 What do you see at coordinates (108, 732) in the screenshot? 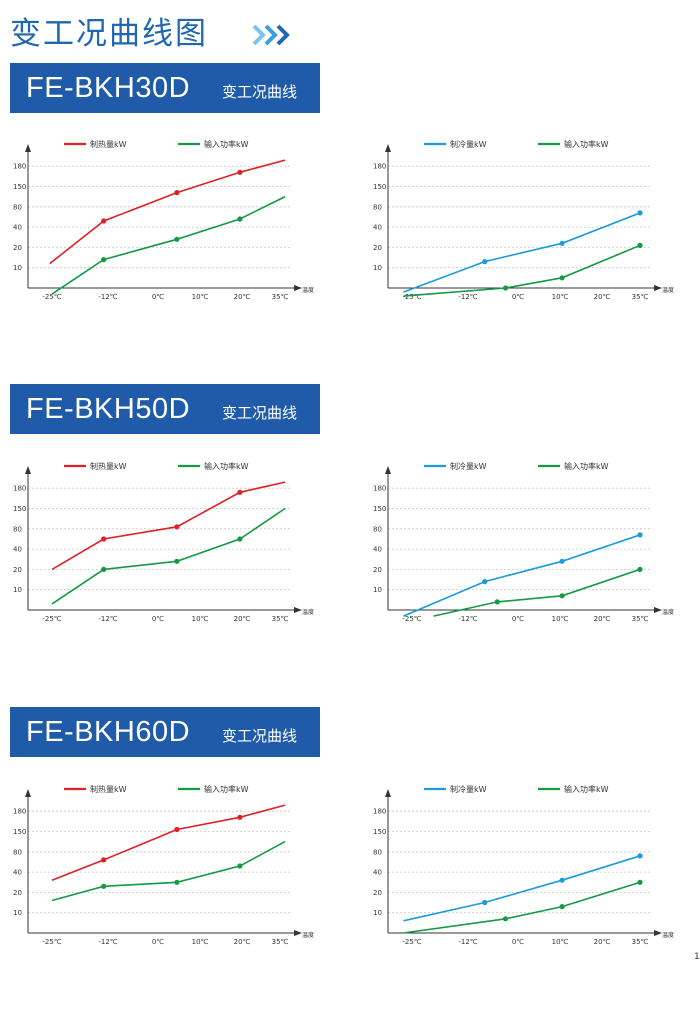
I see `model-name: FE-BKH60D` at bounding box center [108, 732].